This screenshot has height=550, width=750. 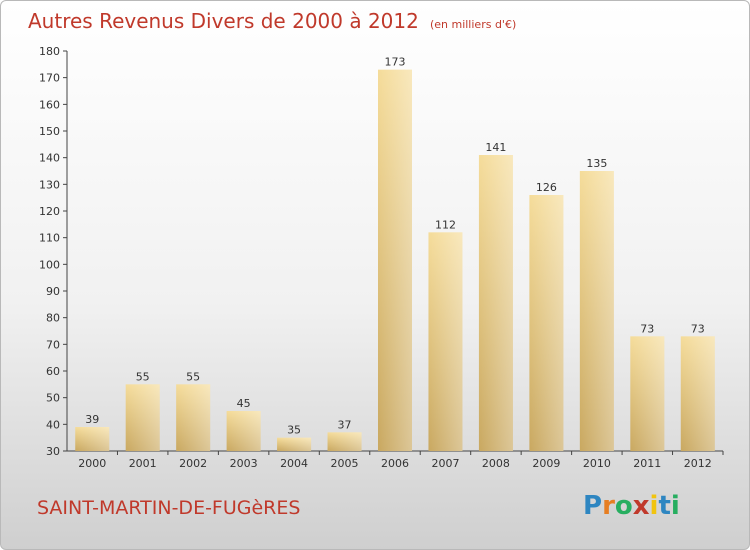 I want to click on chart-title: Autres Revenus Divers de 2000 à 2012, so click(x=223, y=21).